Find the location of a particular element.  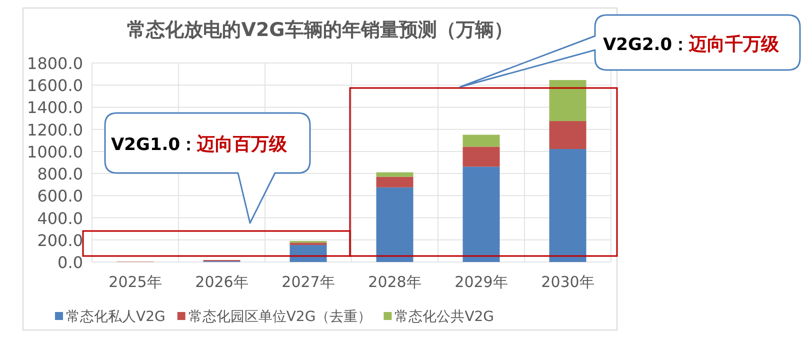

legend-label: 常态化园区单位V2G（去重） is located at coordinates (280, 317).